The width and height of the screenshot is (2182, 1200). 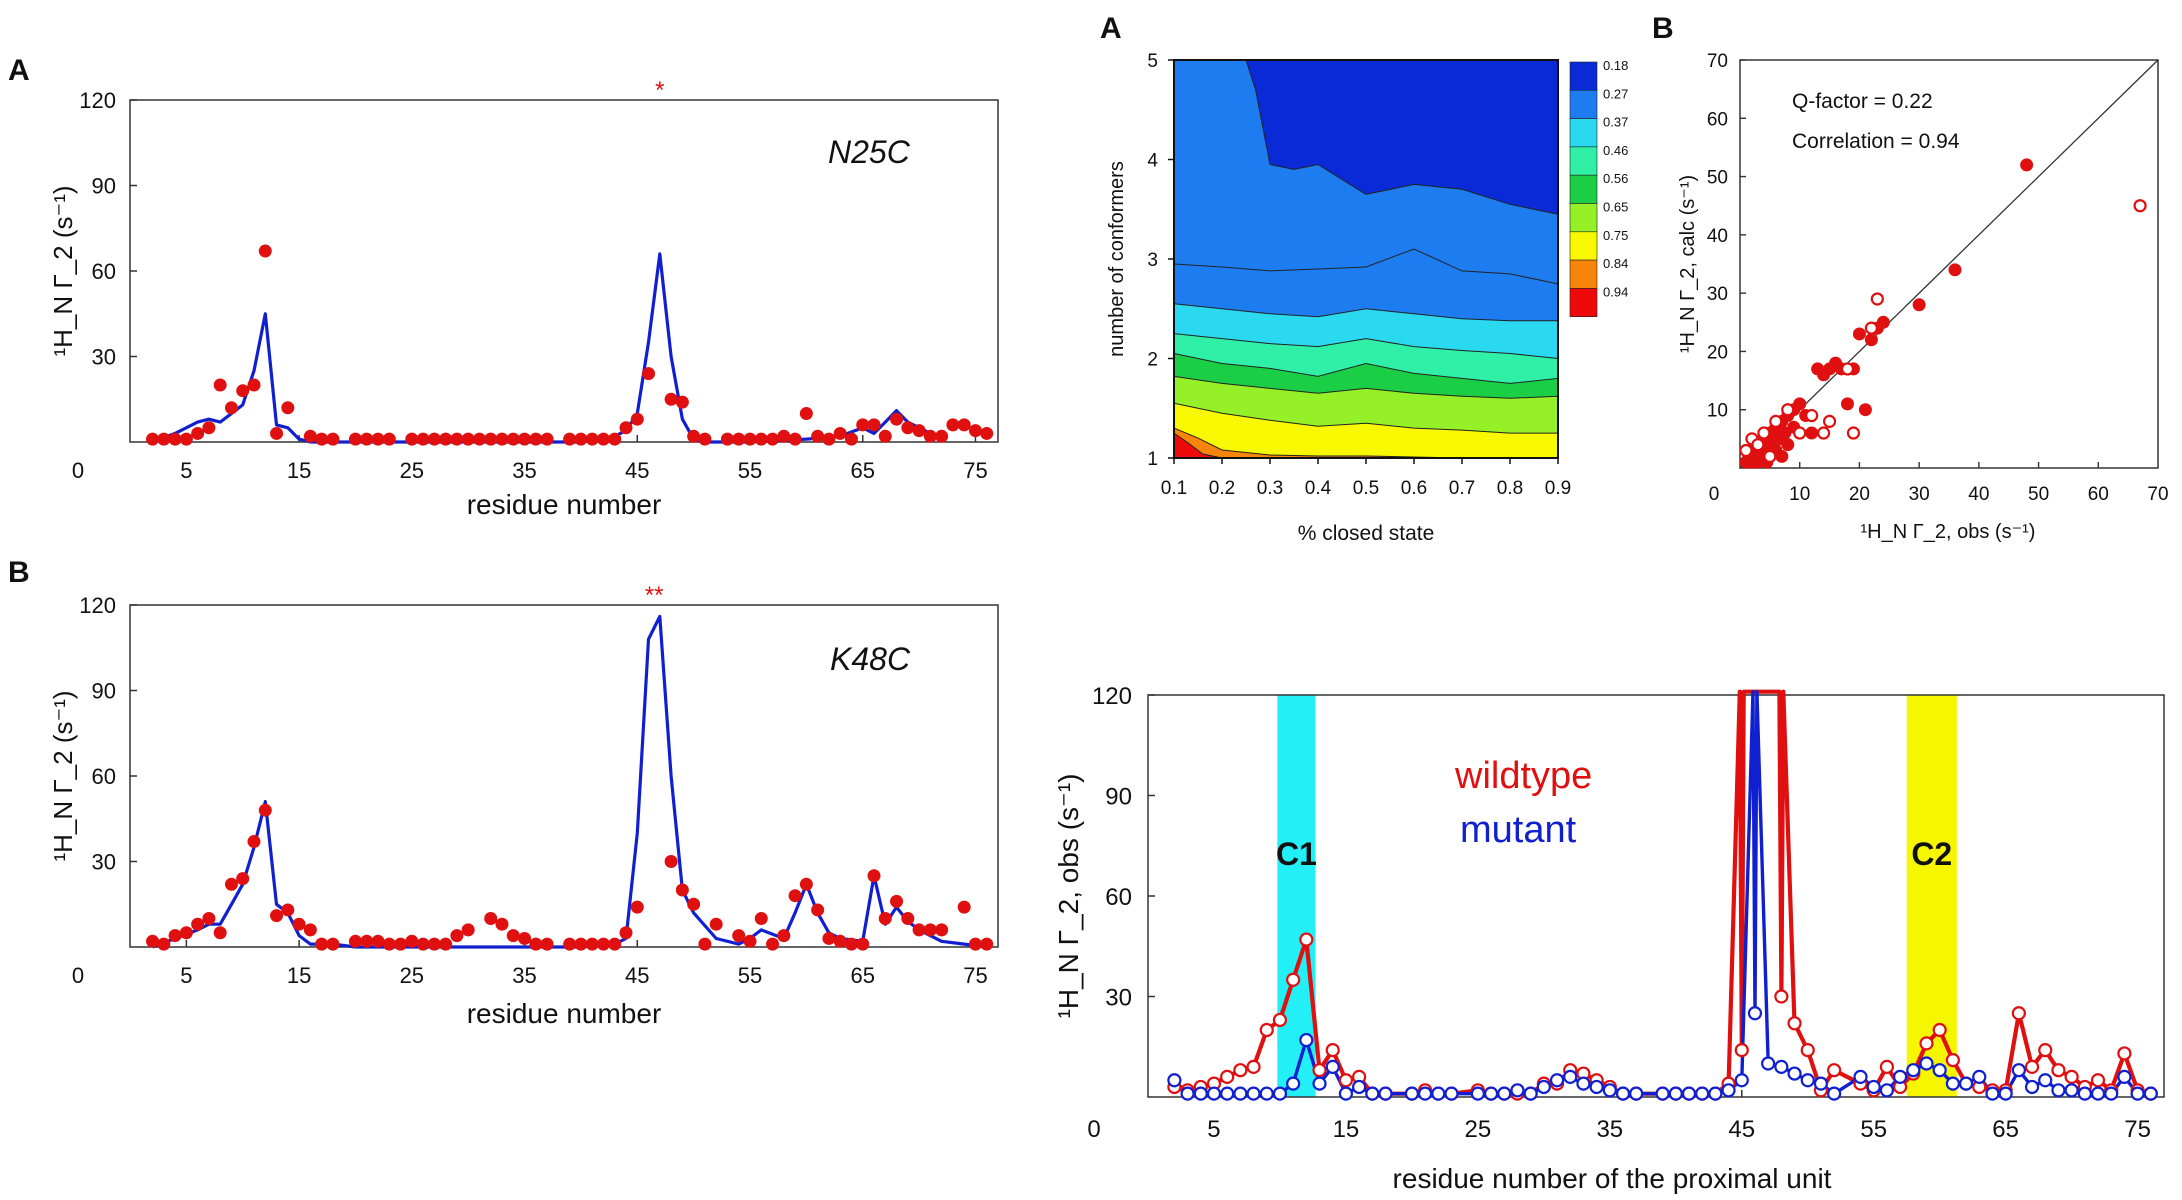 What do you see at coordinates (2005, 1129) in the screenshot?
I see `wt-x-tick-label: 65` at bounding box center [2005, 1129].